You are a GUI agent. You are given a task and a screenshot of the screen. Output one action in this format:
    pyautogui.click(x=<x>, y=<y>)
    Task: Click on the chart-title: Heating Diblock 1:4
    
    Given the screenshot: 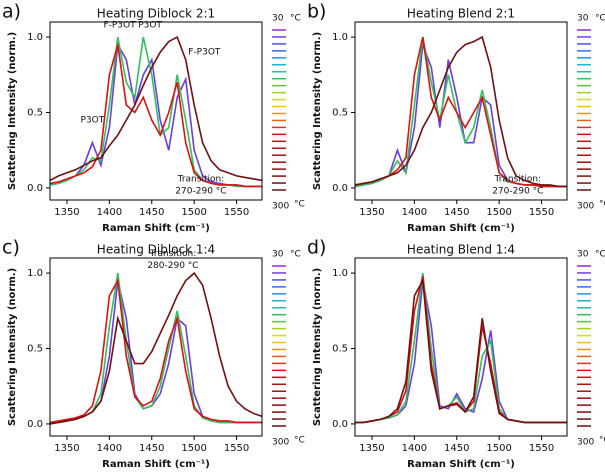 What is the action you would take?
    pyautogui.click(x=156, y=250)
    